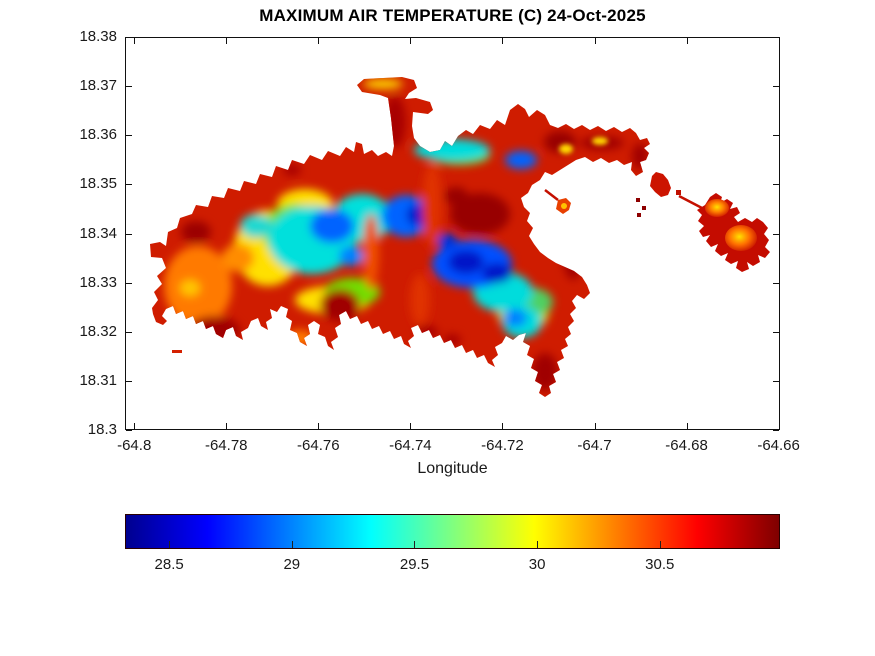  I want to click on southwest-speck, so click(177, 351).